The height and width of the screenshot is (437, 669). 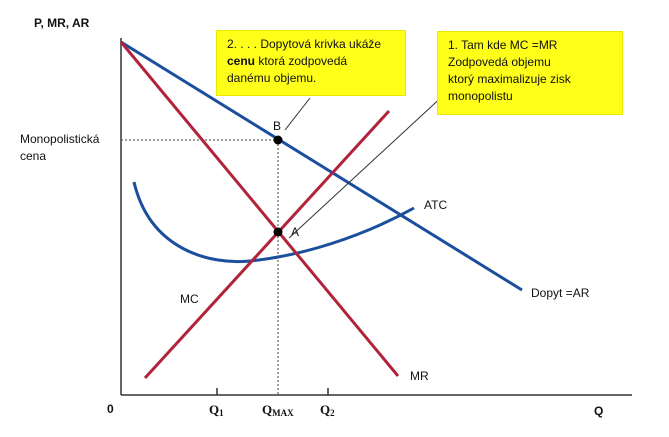 I want to click on atc-curve, so click(x=273, y=222).